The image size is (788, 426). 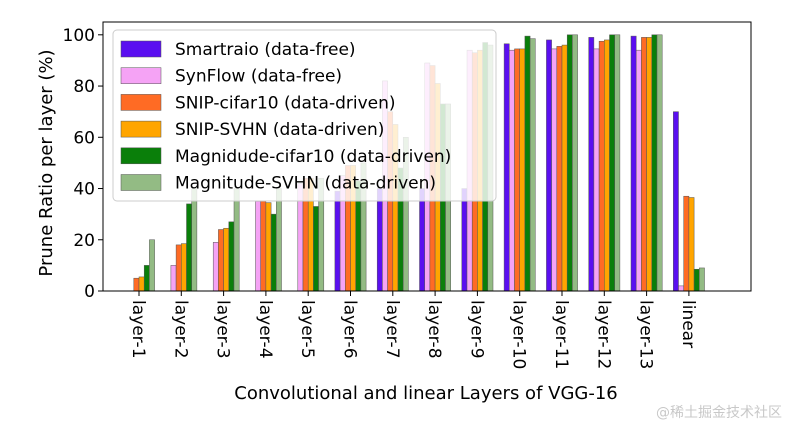 What do you see at coordinates (84, 190) in the screenshot?
I see `y-tick-label: 40` at bounding box center [84, 190].